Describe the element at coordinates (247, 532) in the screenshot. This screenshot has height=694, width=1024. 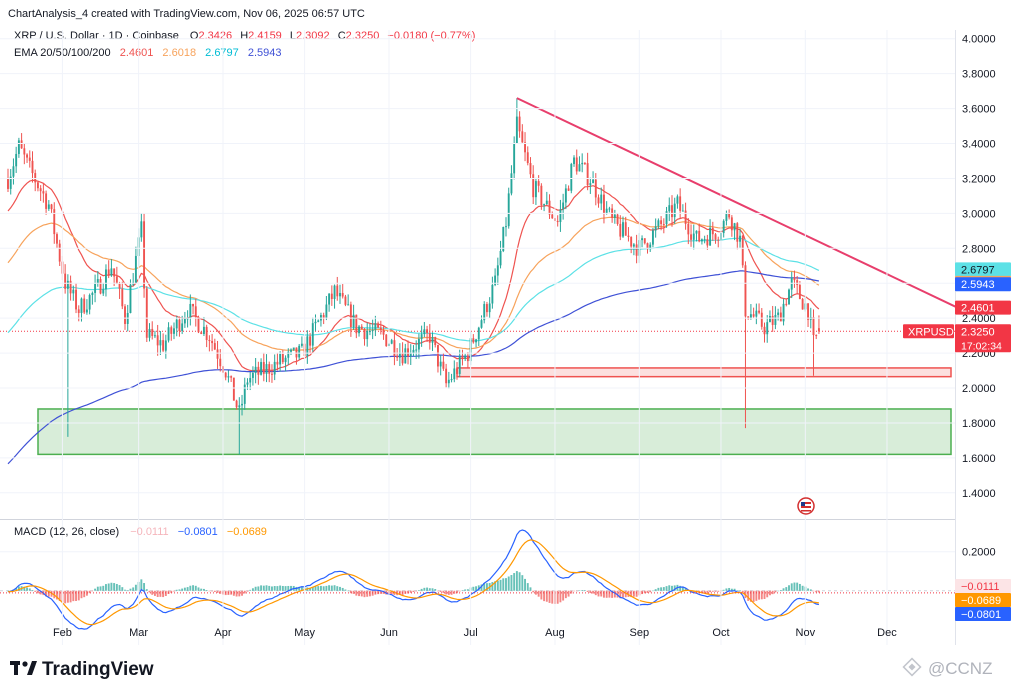
I see `macd-signal-value: −0.0689` at that location.